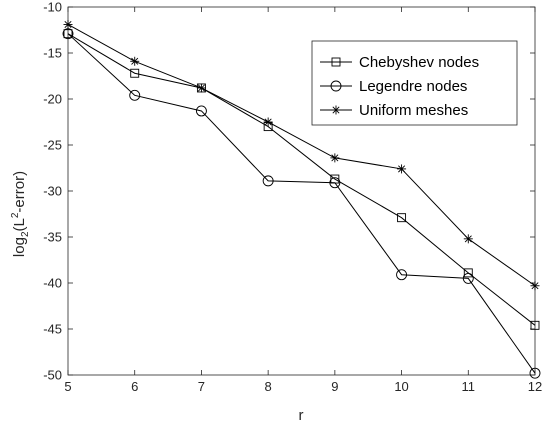  Describe the element at coordinates (469, 386) in the screenshot. I see `x-tick-label: 11` at that location.